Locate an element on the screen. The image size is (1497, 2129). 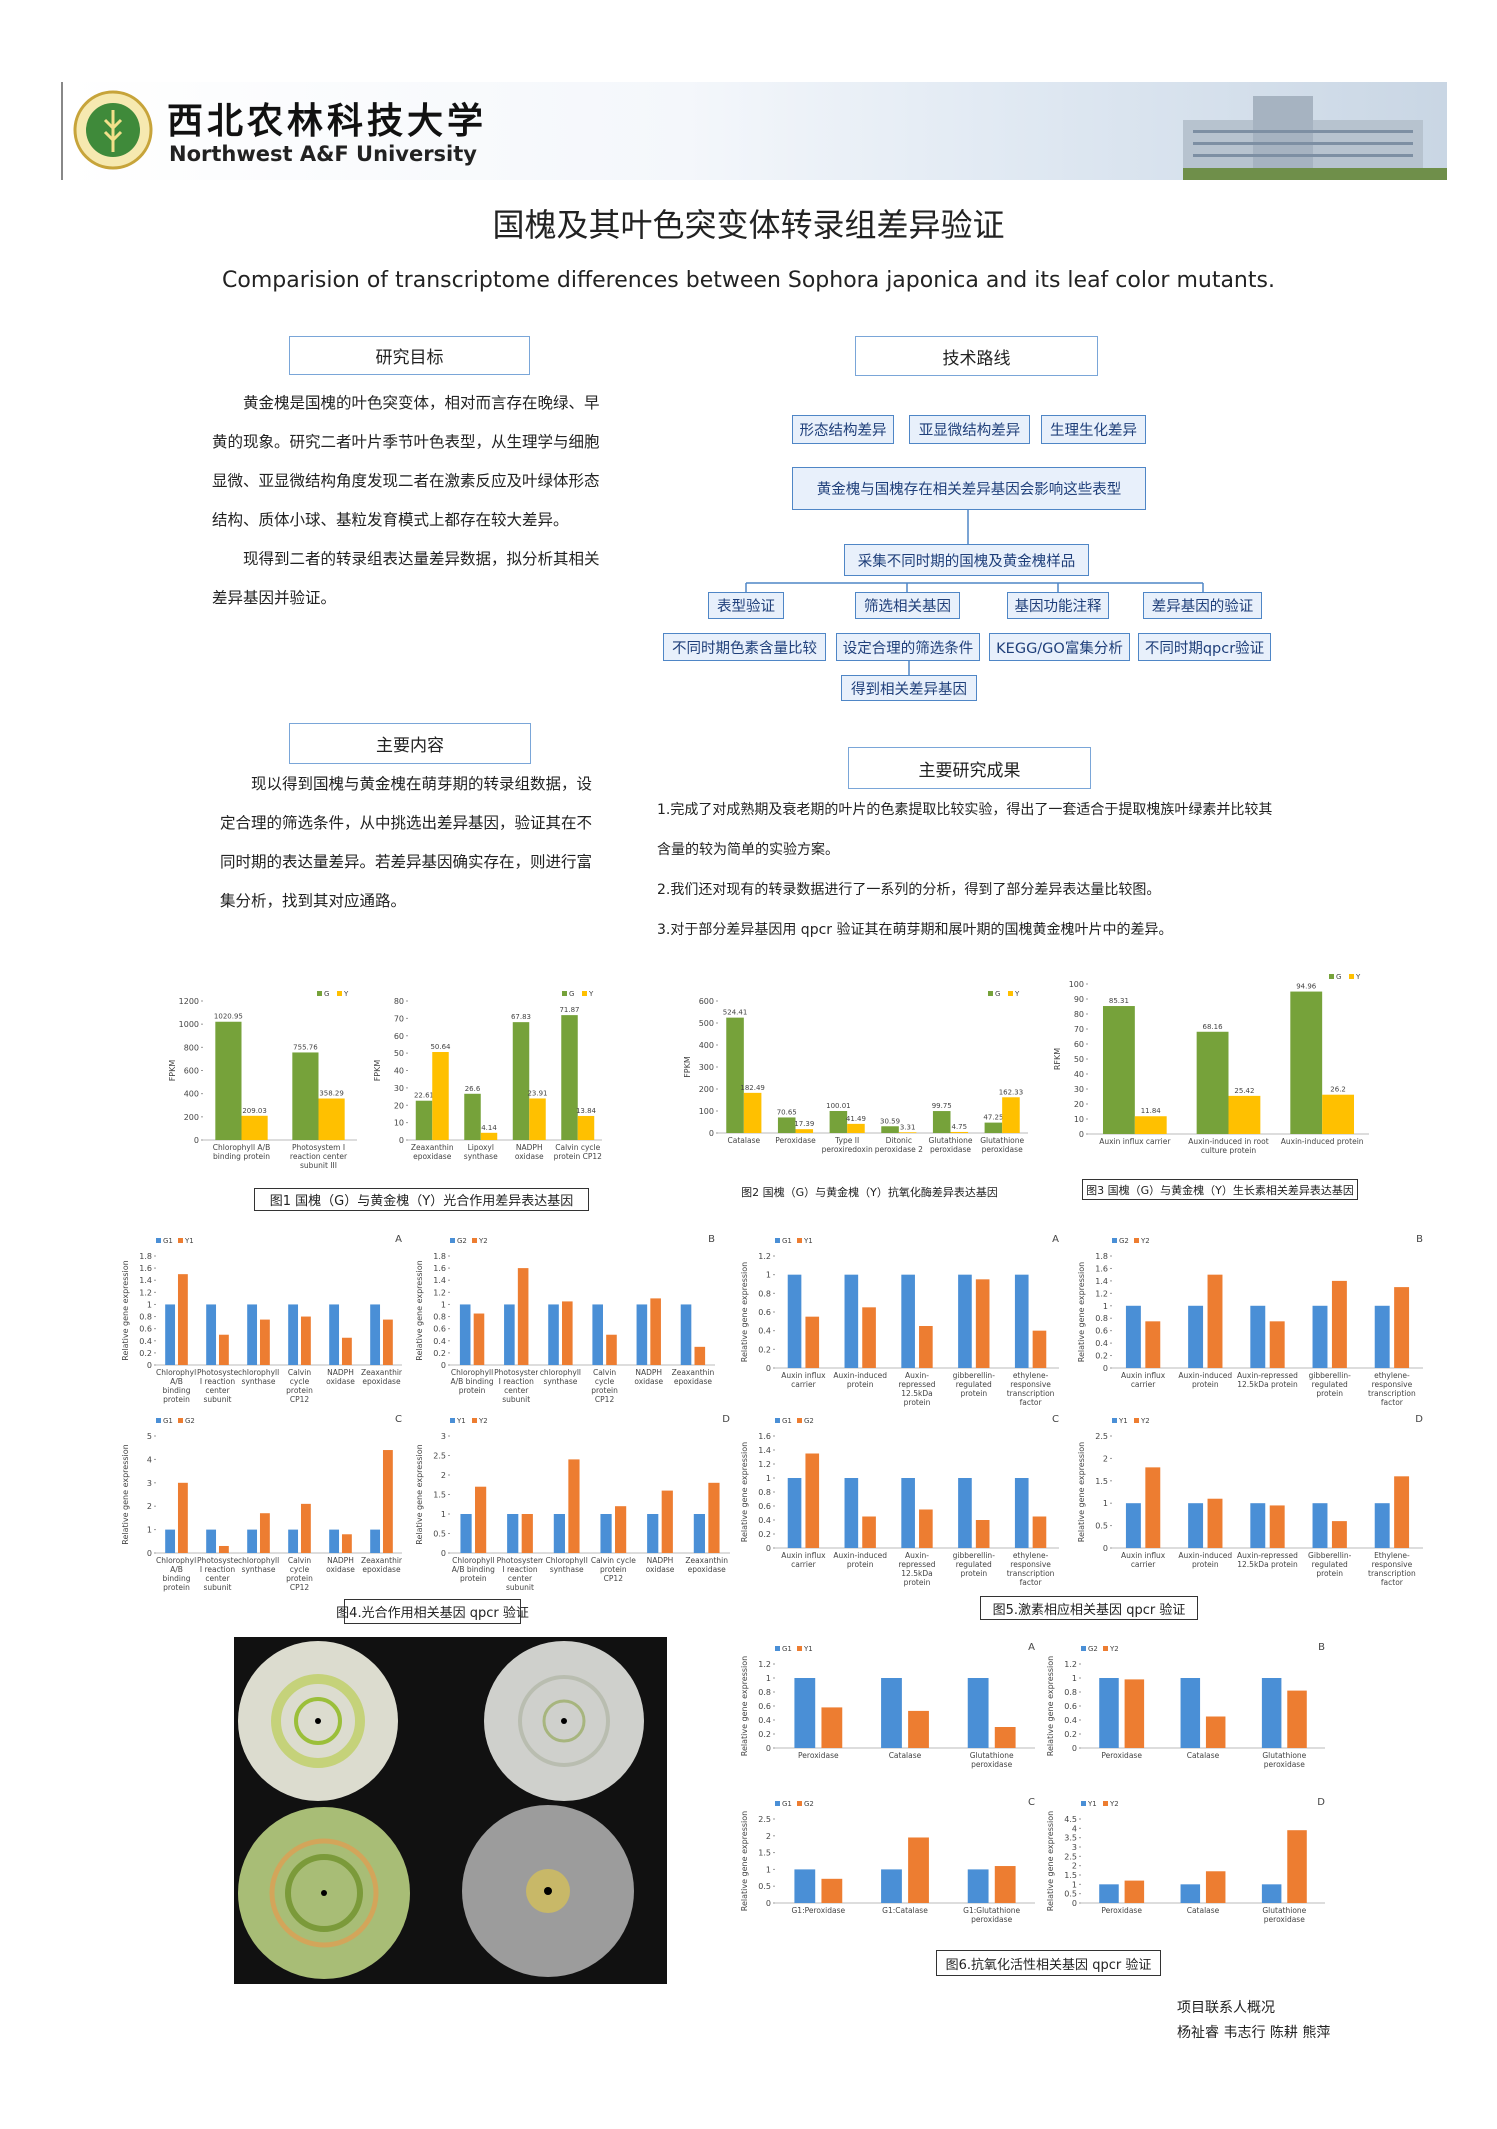
value-label: 162.33 is located at coordinates (1011, 1092).